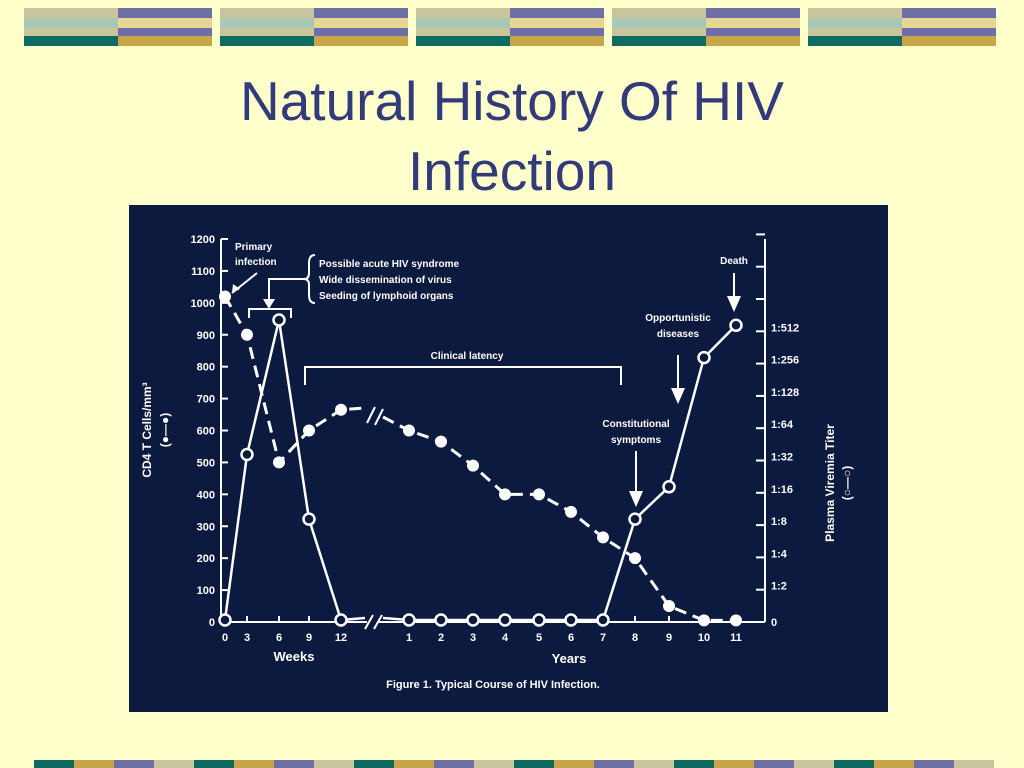  Describe the element at coordinates (206, 591) in the screenshot. I see `y-tick-label-left: 100` at that location.